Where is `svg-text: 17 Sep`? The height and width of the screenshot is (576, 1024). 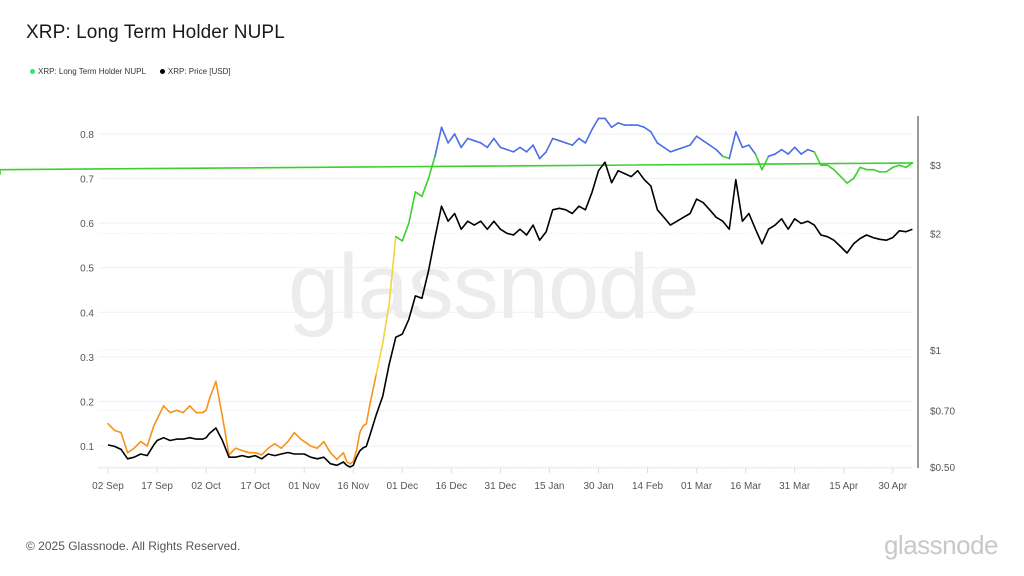
svg-text: 17 Sep is located at coordinates (157, 486).